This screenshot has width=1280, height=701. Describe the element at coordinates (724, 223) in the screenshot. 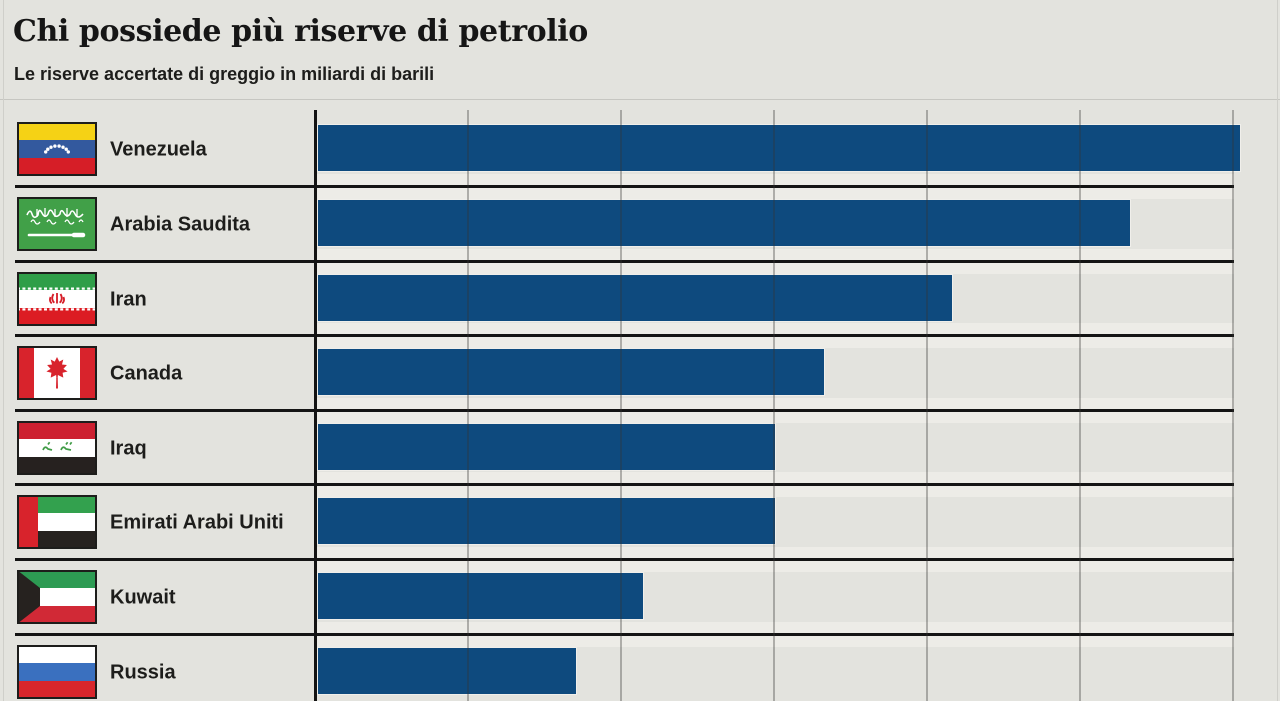

I see `reserve-bar-arabia-saudita` at that location.